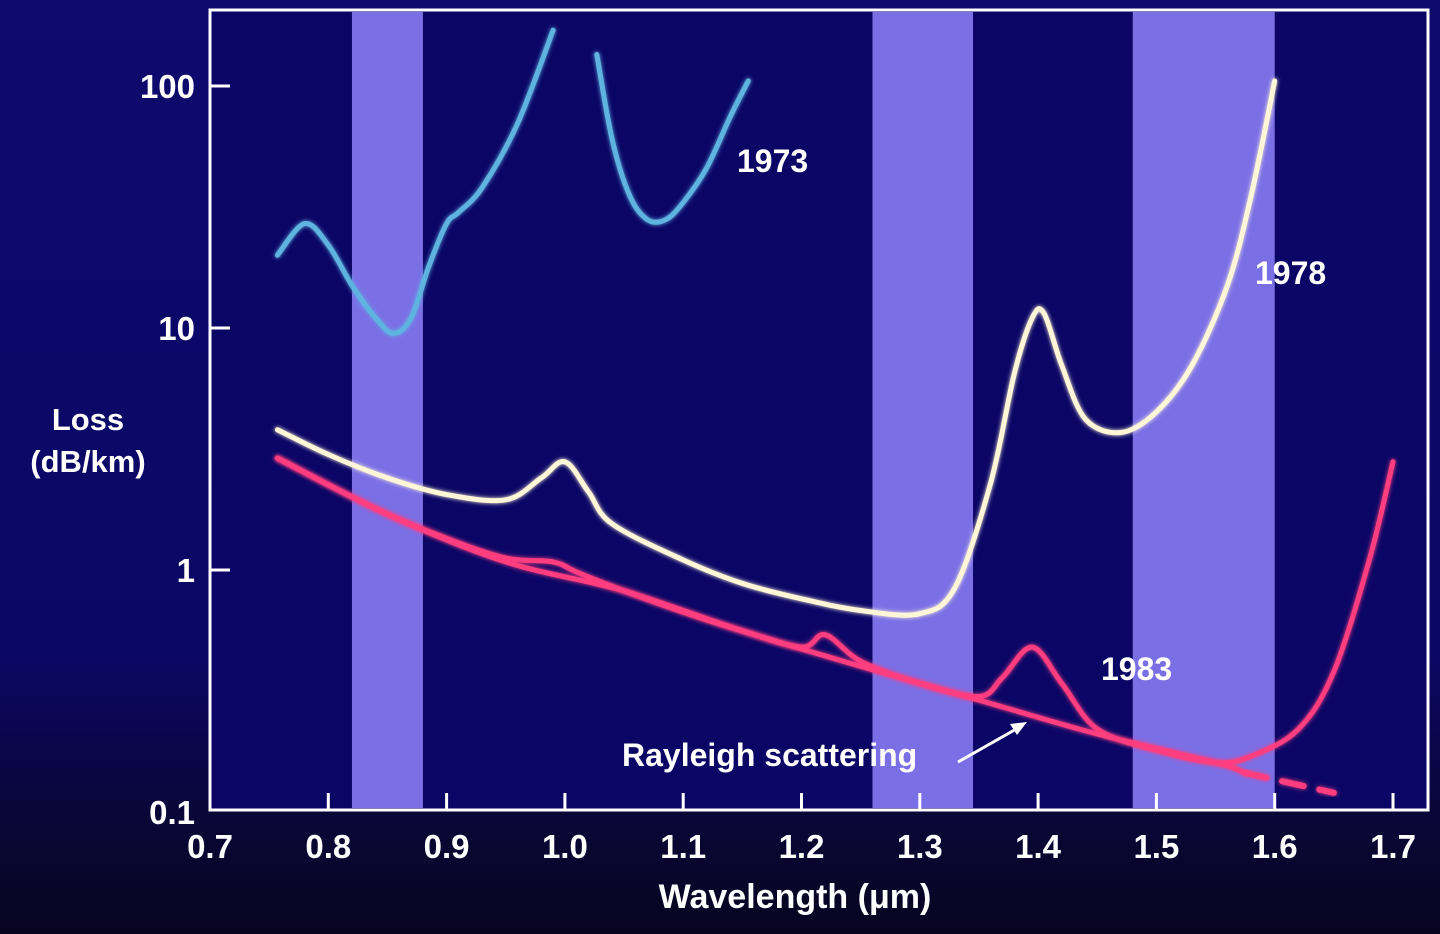 The image size is (1440, 934). I want to click on y-tick-label: 1, so click(186, 570).